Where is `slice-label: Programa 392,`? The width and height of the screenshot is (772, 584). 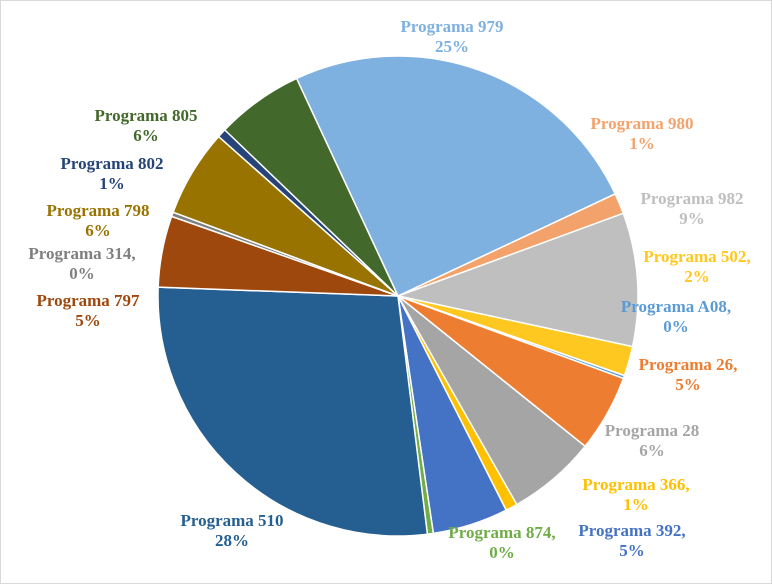
slice-label: Programa 392, is located at coordinates (631, 530).